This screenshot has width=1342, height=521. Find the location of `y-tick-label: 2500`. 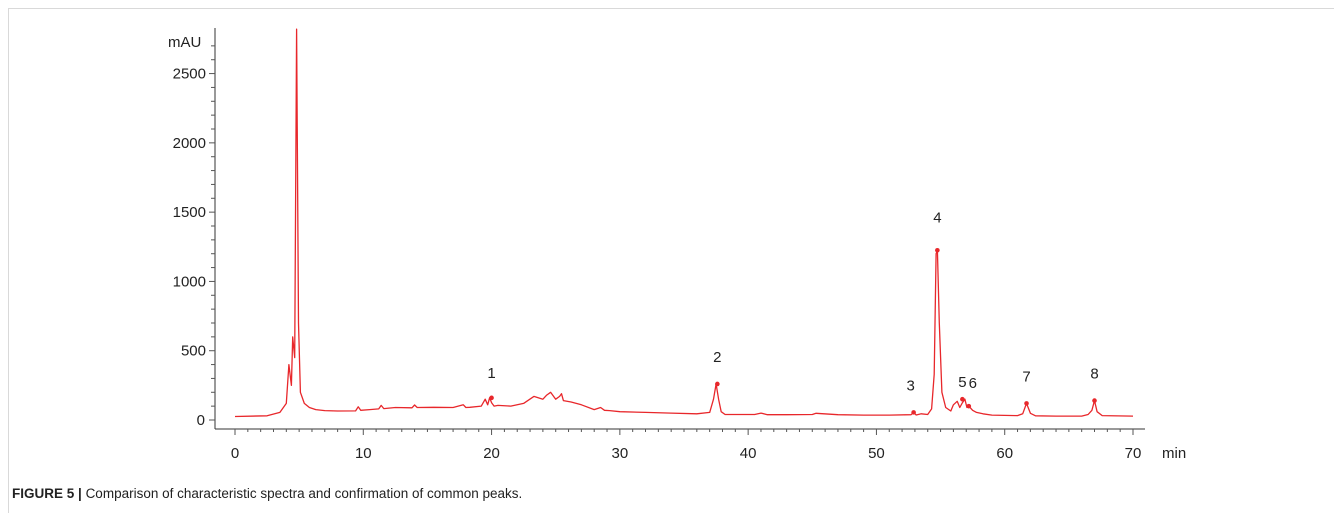

y-tick-label: 2500 is located at coordinates (189, 74).